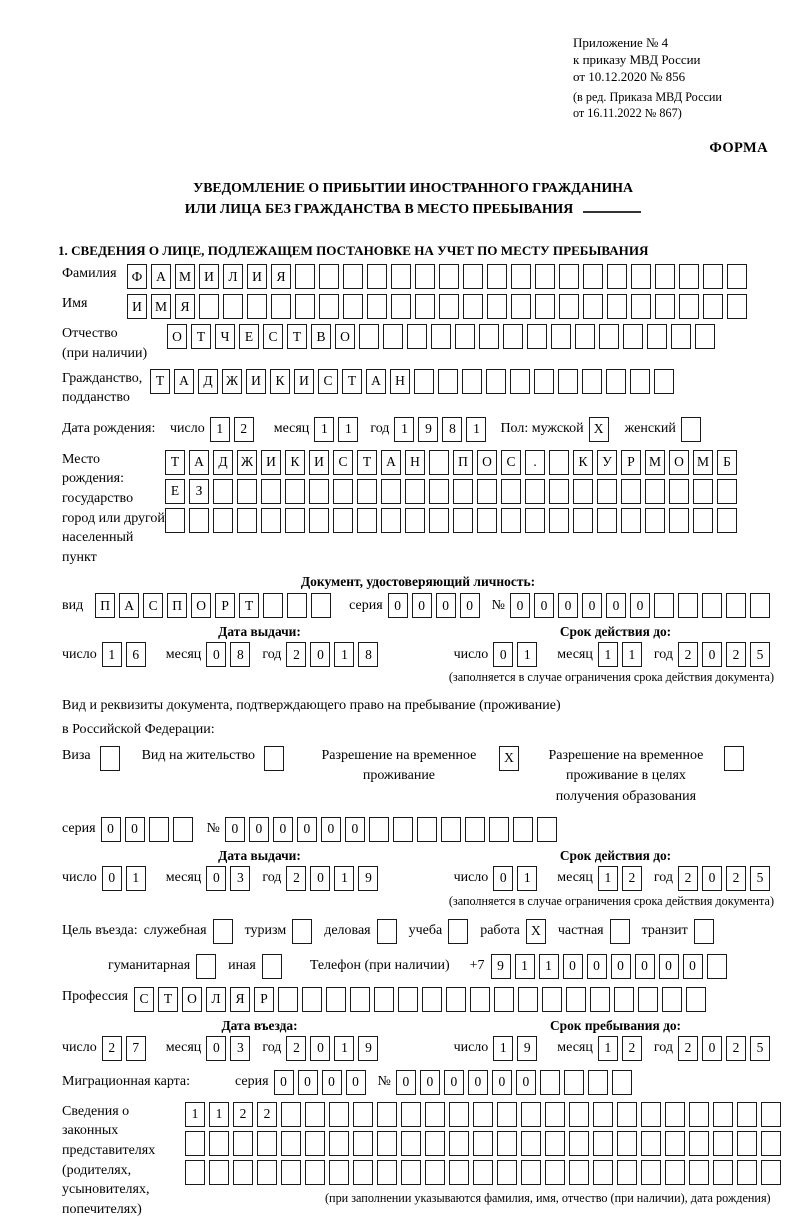  What do you see at coordinates (259, 632) in the screenshot?
I see `issue-date-header: Дата выдачи:` at bounding box center [259, 632].